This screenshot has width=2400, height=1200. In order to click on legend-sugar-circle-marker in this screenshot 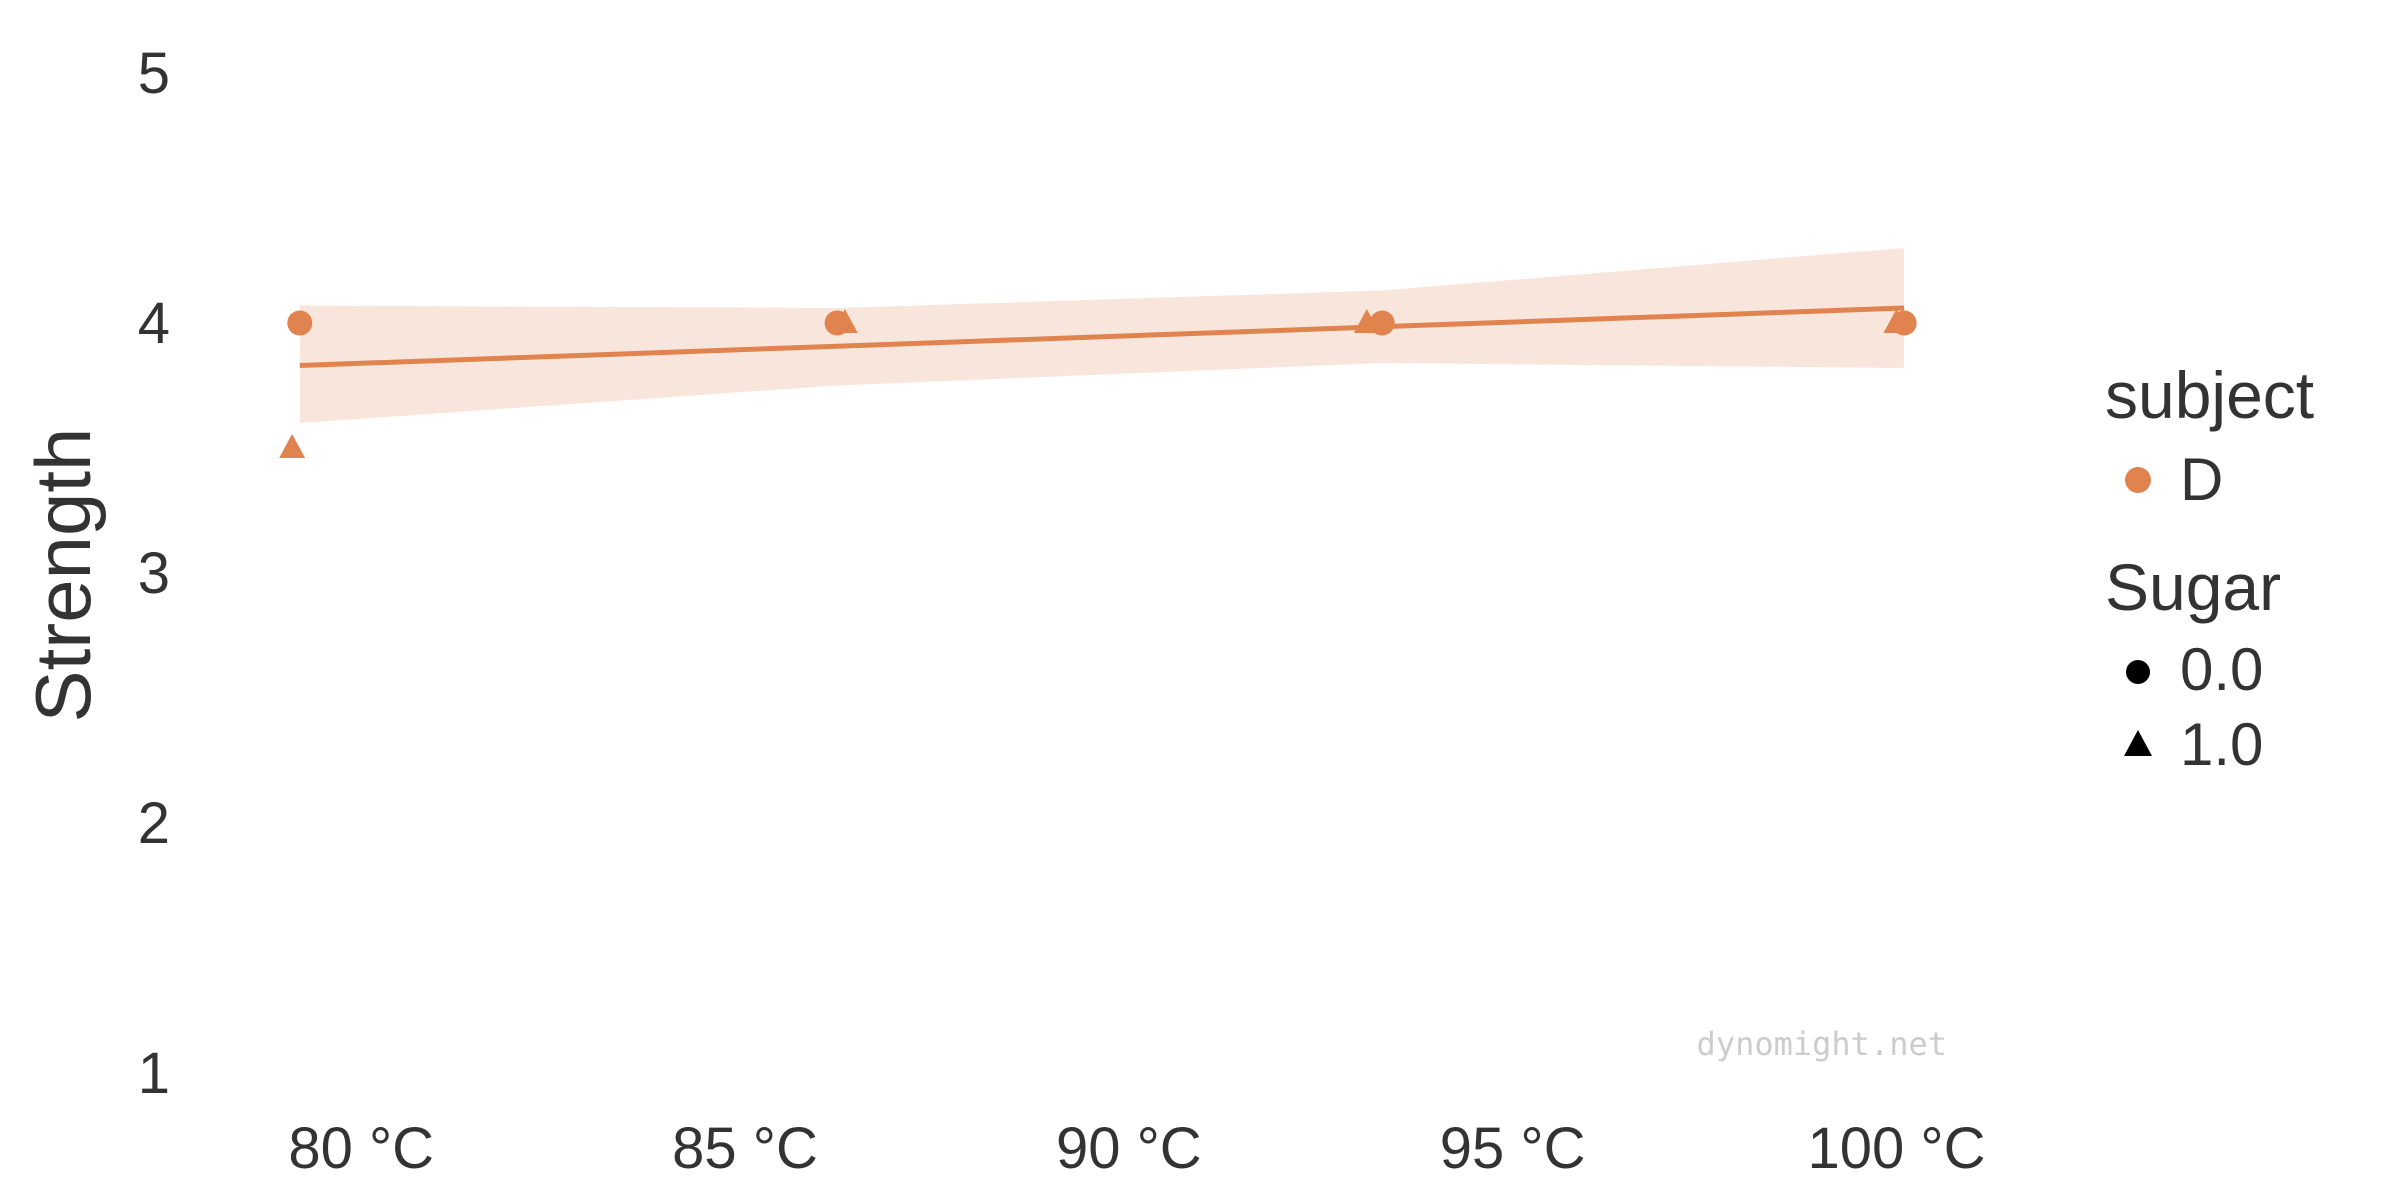, I will do `click(2138, 672)`.